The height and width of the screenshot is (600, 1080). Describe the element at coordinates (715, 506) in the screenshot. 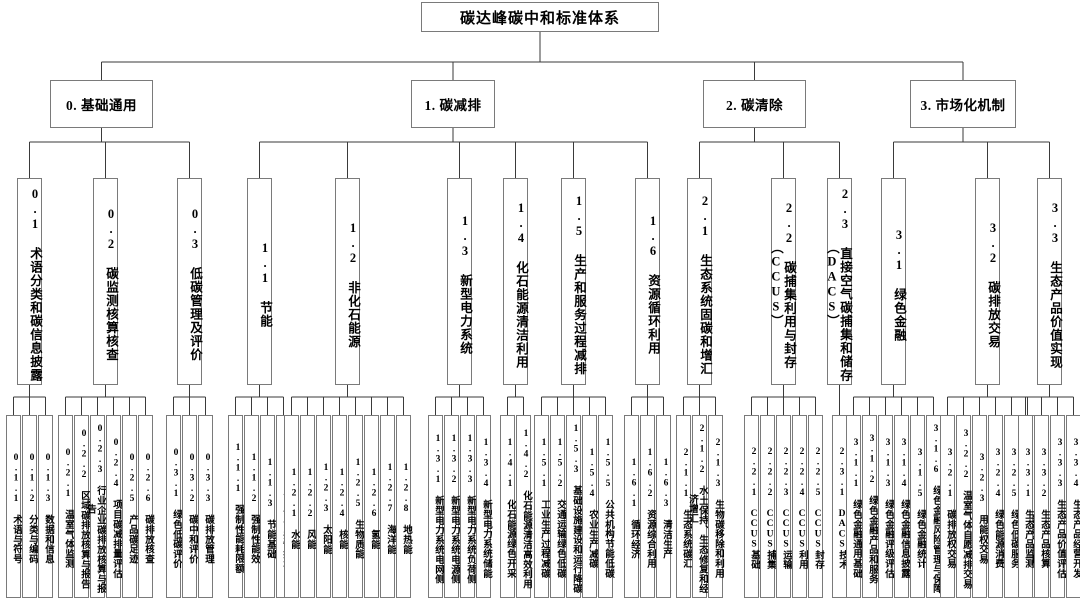

I see `leaf-node-l213: 2.1.3 生物碳移除和利用` at that location.